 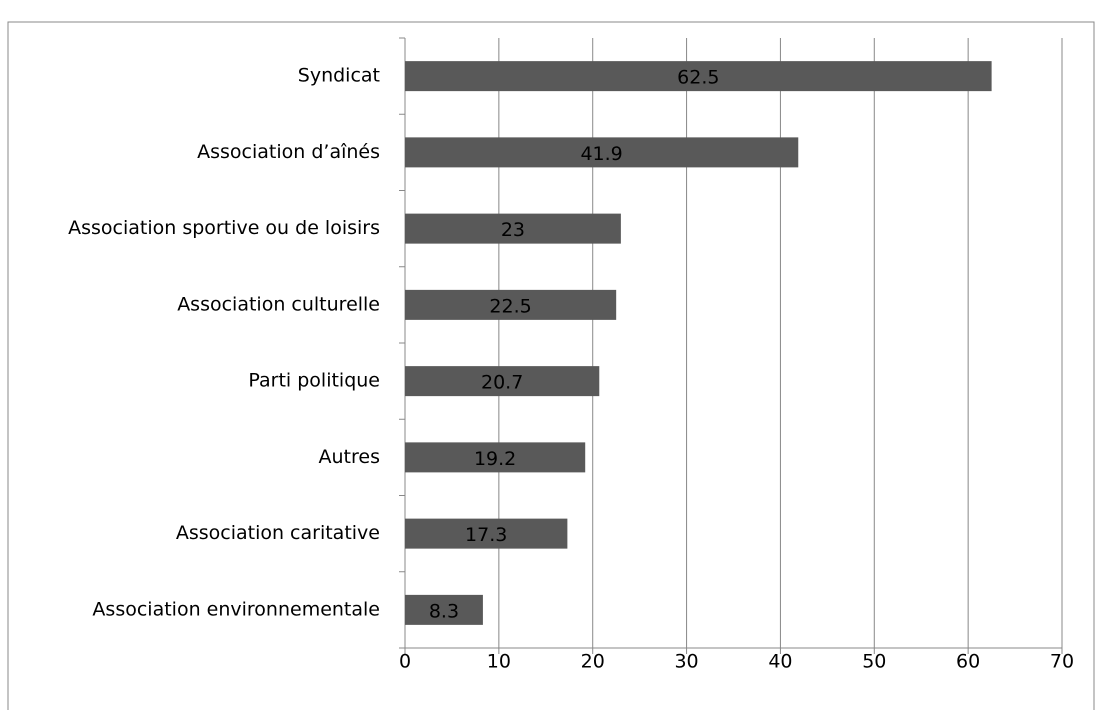 What do you see at coordinates (349, 457) in the screenshot?
I see `y-tick-label: Autres` at bounding box center [349, 457].